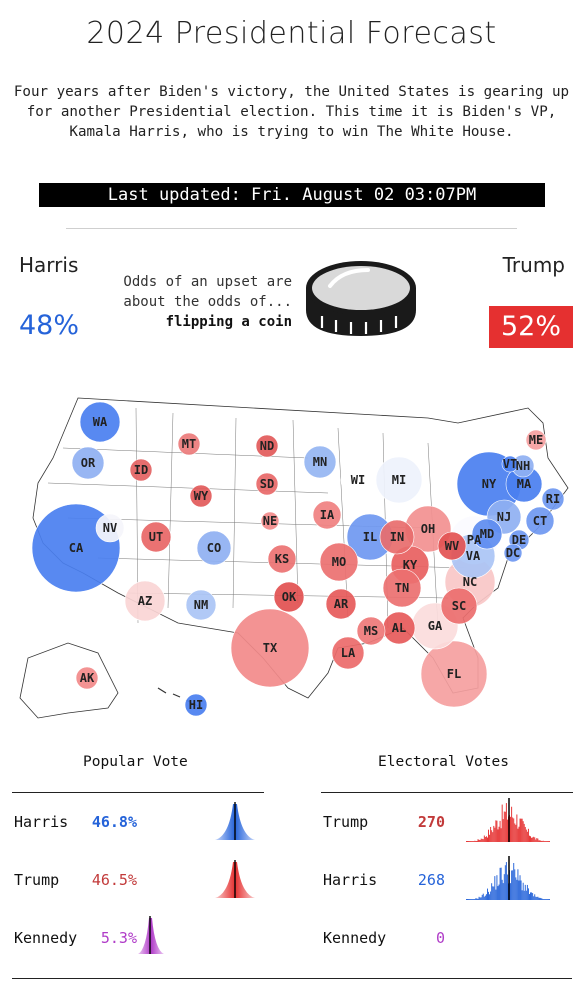 This screenshot has height=1000, width=583. Describe the element at coordinates (156, 537) in the screenshot. I see `state-circle-ut` at that location.